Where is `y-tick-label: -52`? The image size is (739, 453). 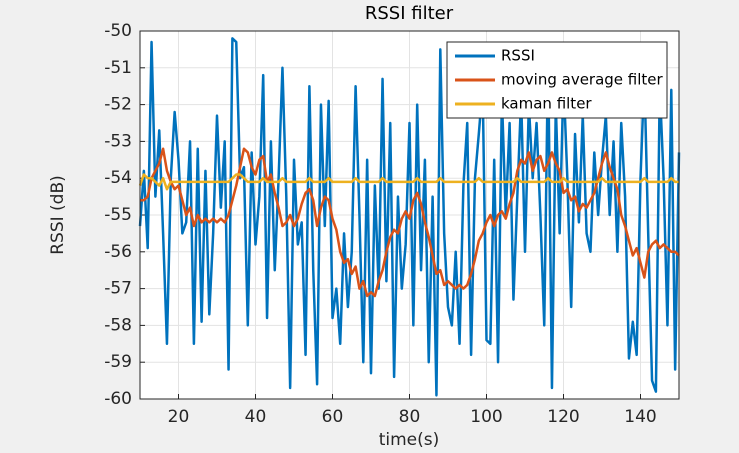
y-tick-label: -52 is located at coordinates (118, 105).